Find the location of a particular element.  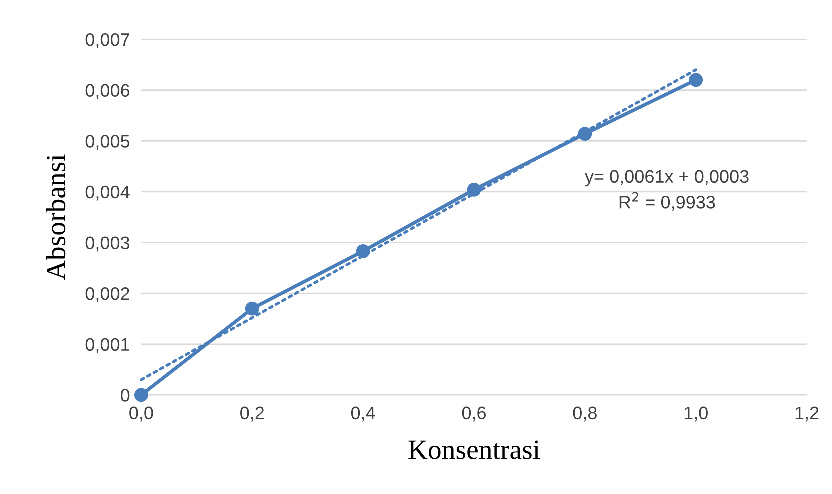

y-tick-label: 0,006 is located at coordinates (108, 92).